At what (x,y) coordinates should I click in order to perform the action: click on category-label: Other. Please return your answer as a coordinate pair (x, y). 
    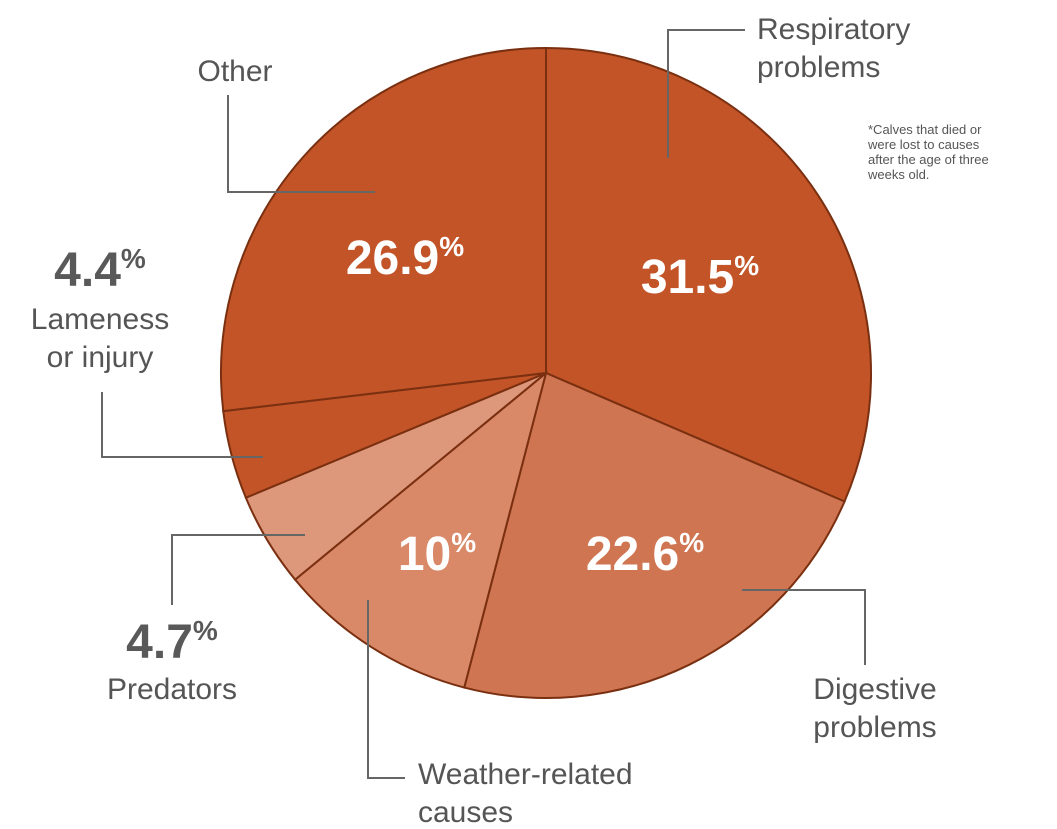
    Looking at the image, I should click on (235, 71).